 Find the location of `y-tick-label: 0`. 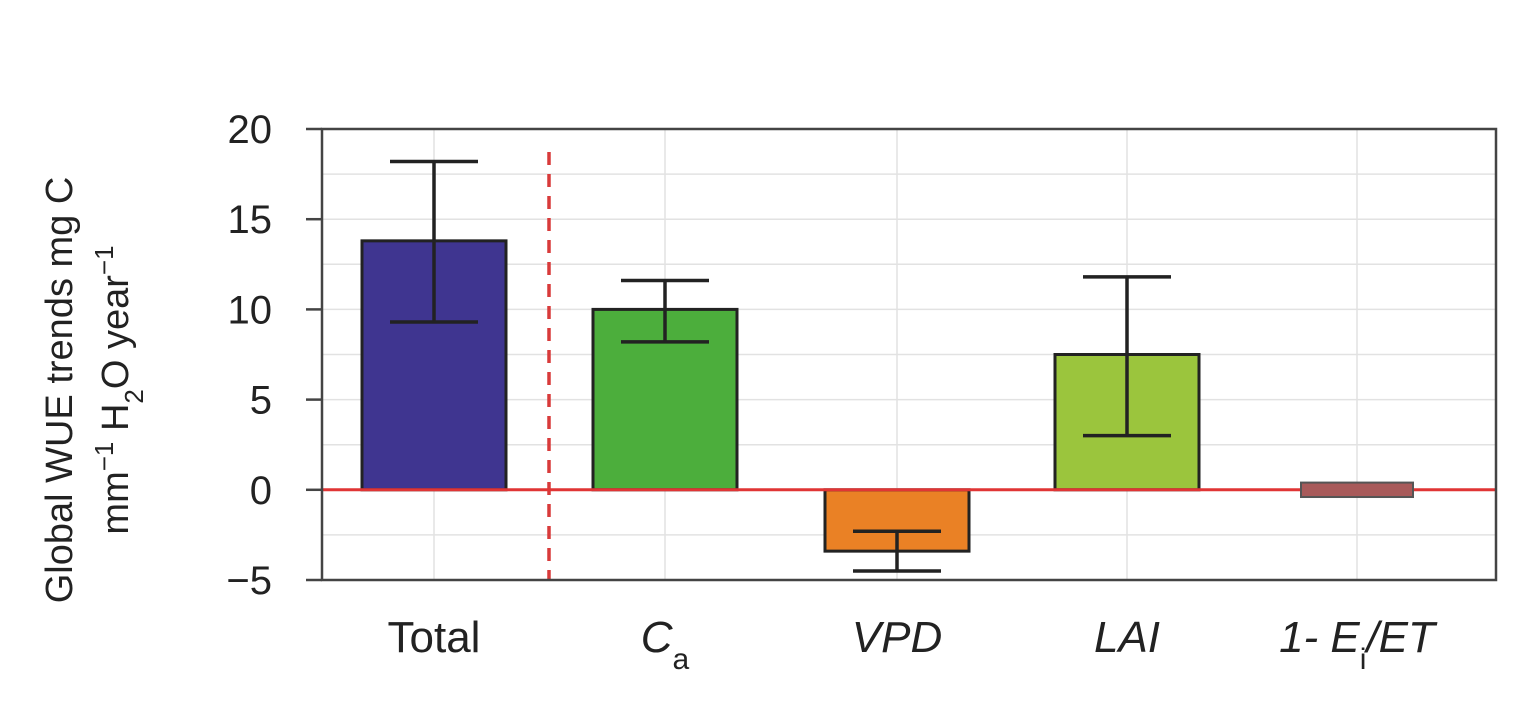

y-tick-label: 0 is located at coordinates (261, 491).